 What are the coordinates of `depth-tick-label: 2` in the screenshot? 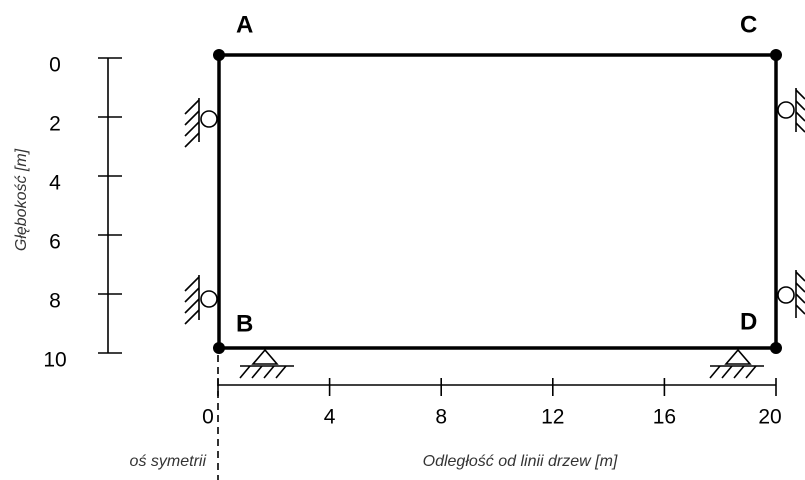 It's located at (55, 124).